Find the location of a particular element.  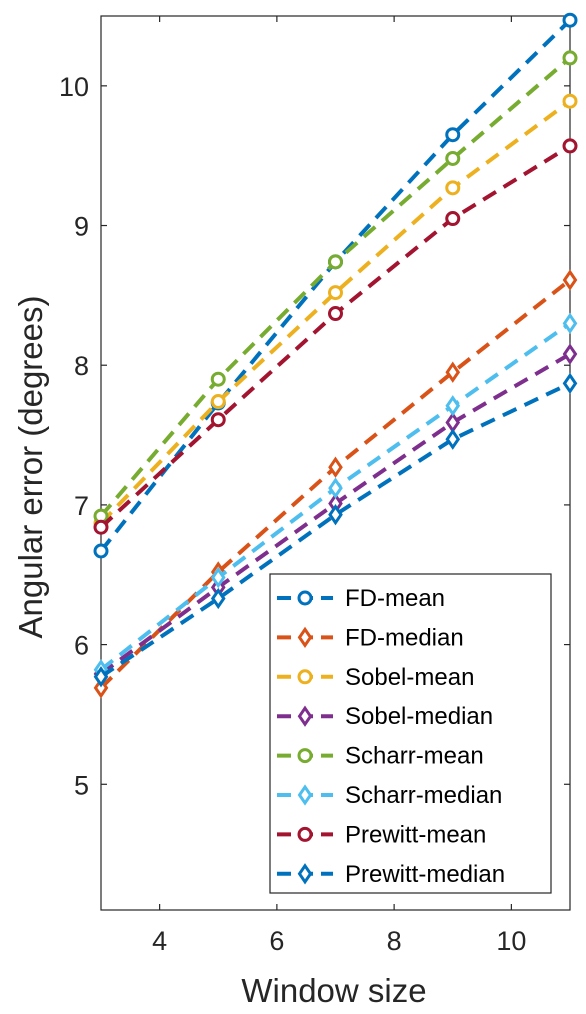

legend-label: Prewitt-median is located at coordinates (425, 874).